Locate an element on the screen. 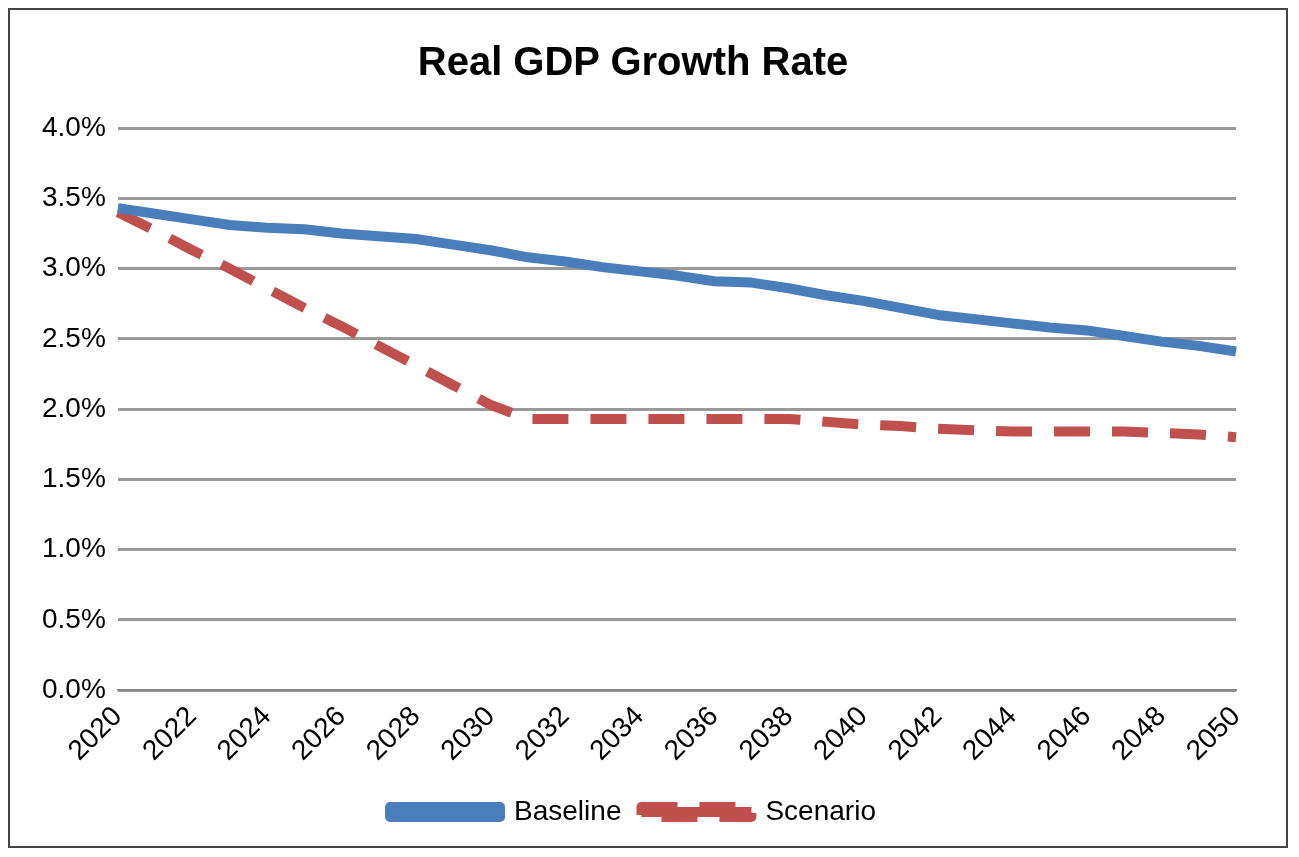 This screenshot has width=1299, height=857. y-tick-label: 1.5% is located at coordinates (73, 478).